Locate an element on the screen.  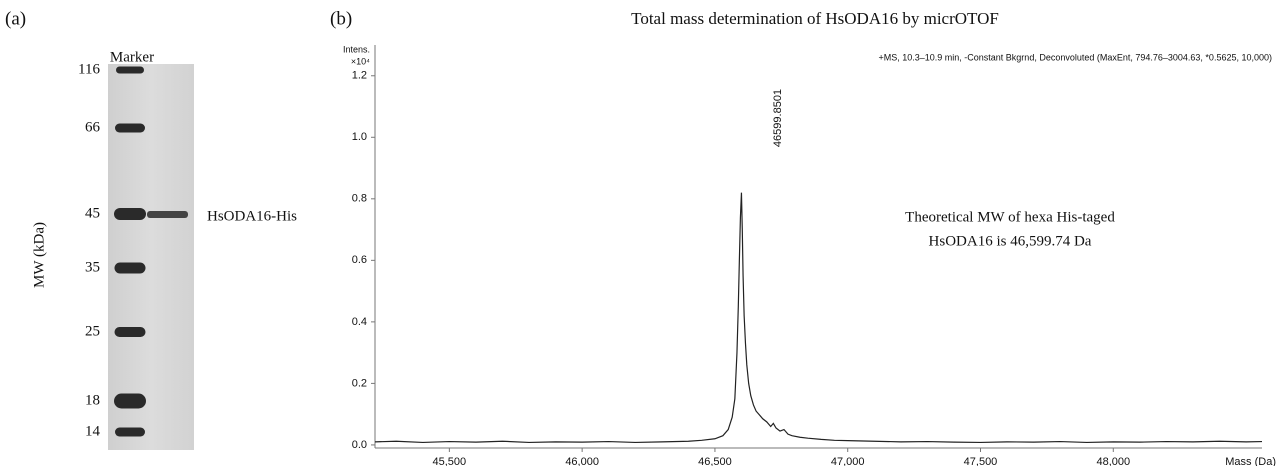
marker-label: 35 is located at coordinates (92, 267).